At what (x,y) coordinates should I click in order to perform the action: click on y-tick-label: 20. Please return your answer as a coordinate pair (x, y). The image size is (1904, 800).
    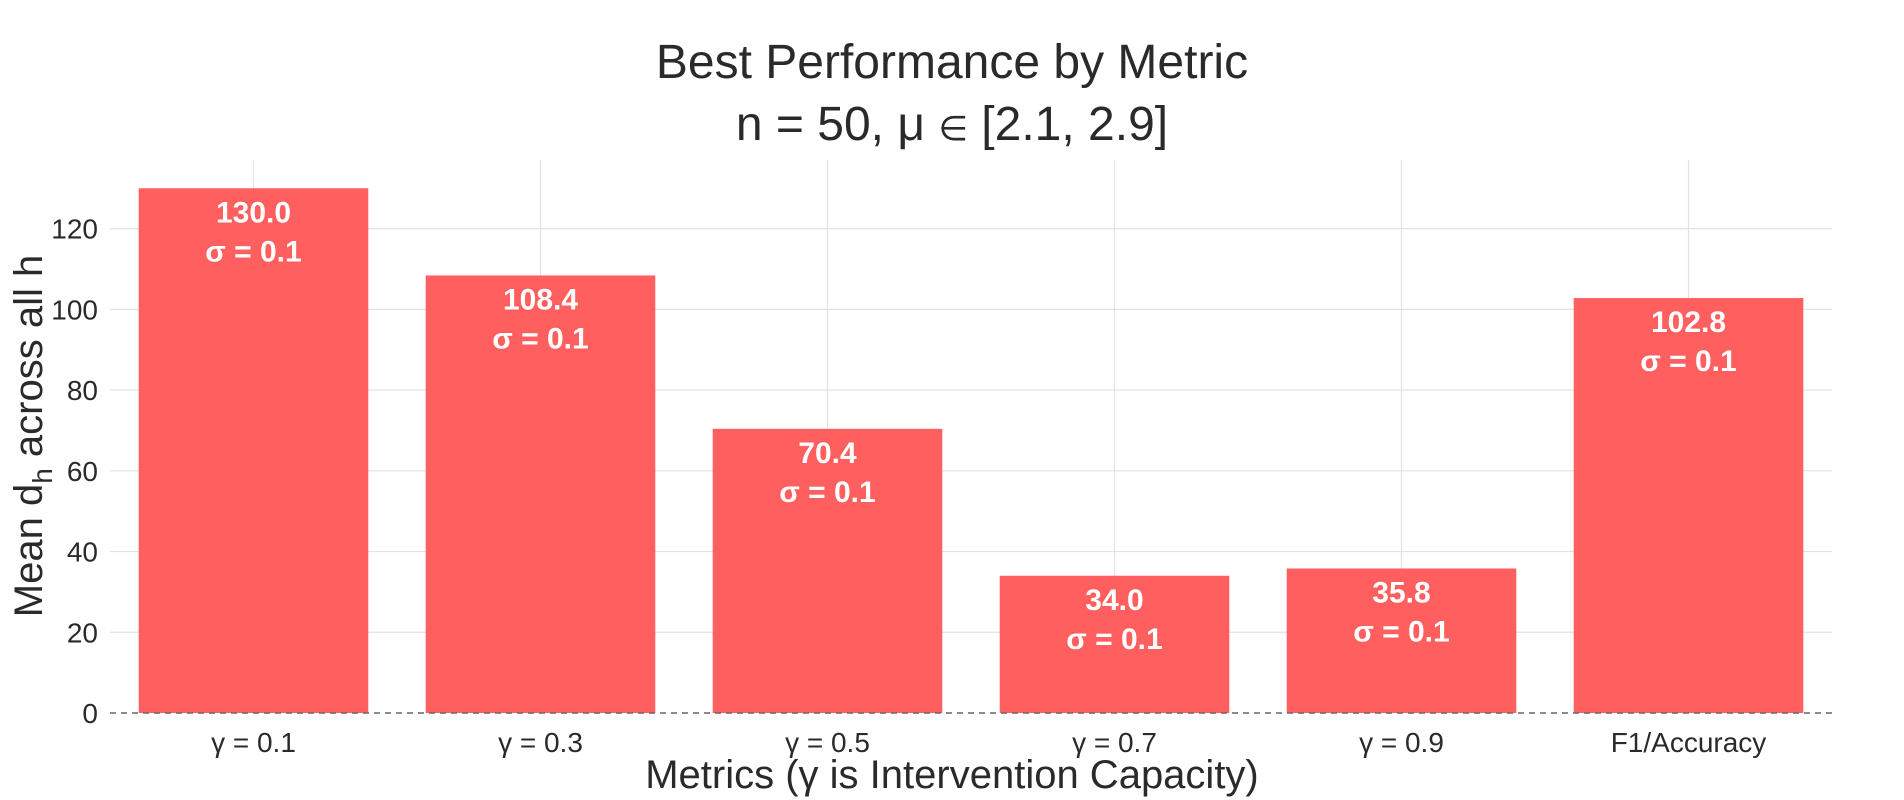
    Looking at the image, I should click on (82, 632).